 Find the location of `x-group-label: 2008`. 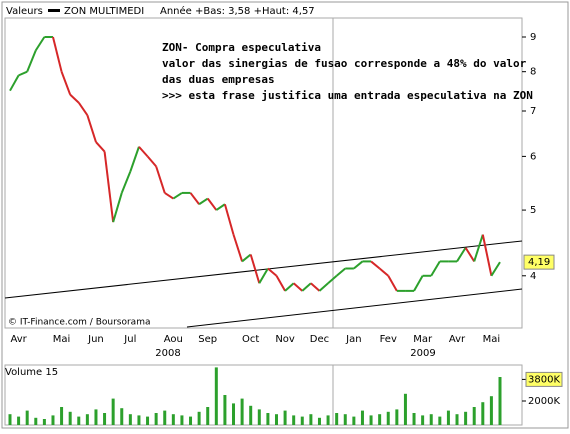

x-group-label: 2008 is located at coordinates (167, 353).